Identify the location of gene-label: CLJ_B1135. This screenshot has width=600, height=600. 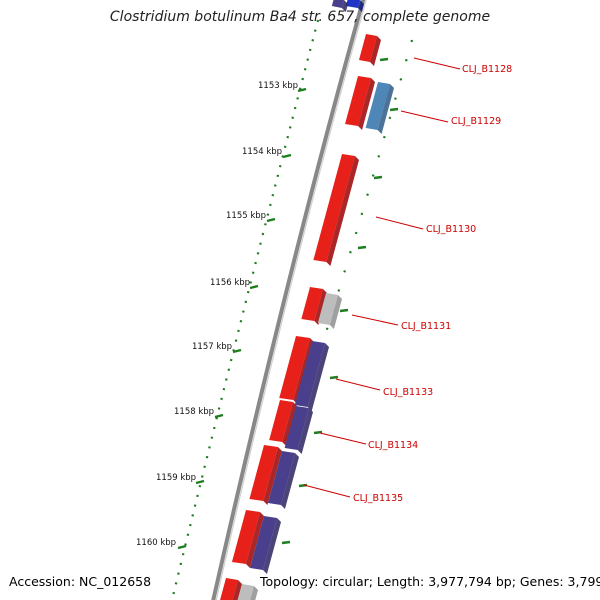
(378, 498).